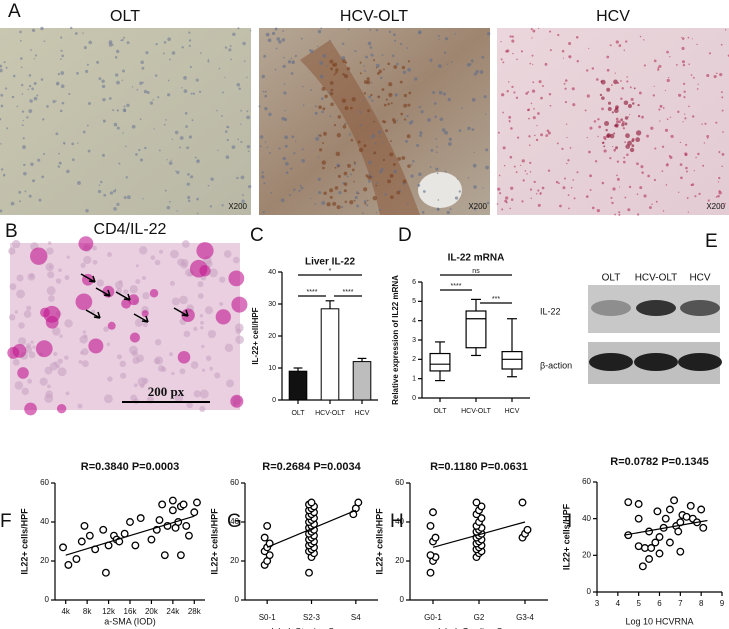 The image size is (729, 629). I want to click on y-tick-label: 20, so click(399, 560).